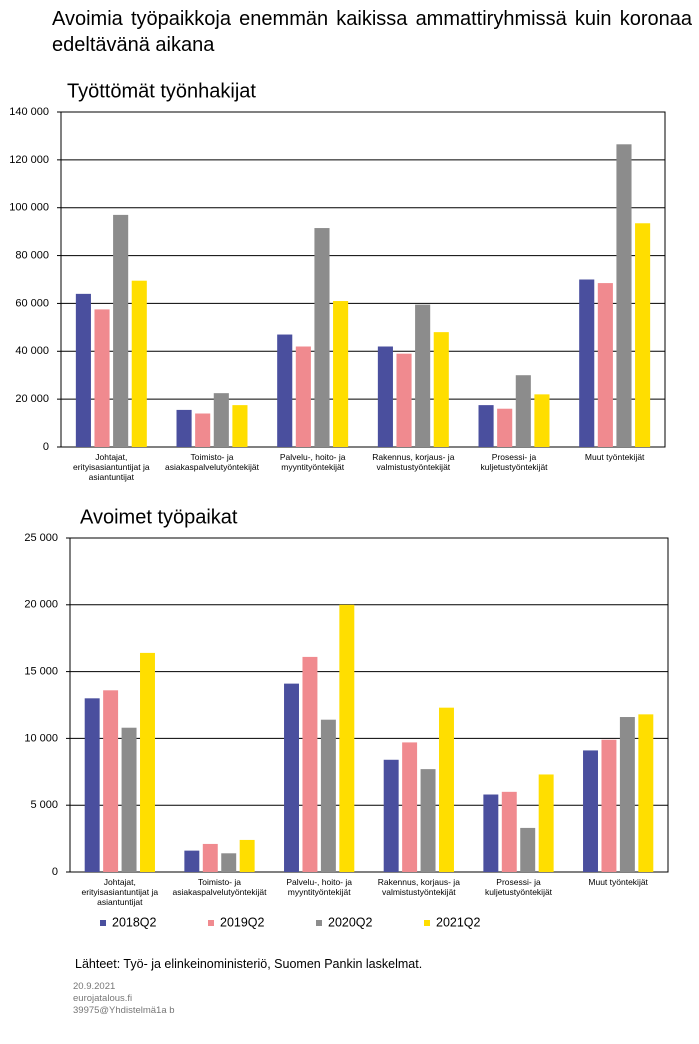 Image resolution: width=699 pixels, height=1044 pixels. Describe the element at coordinates (134, 922) in the screenshot. I see `legend-label: 2018Q2` at that location.